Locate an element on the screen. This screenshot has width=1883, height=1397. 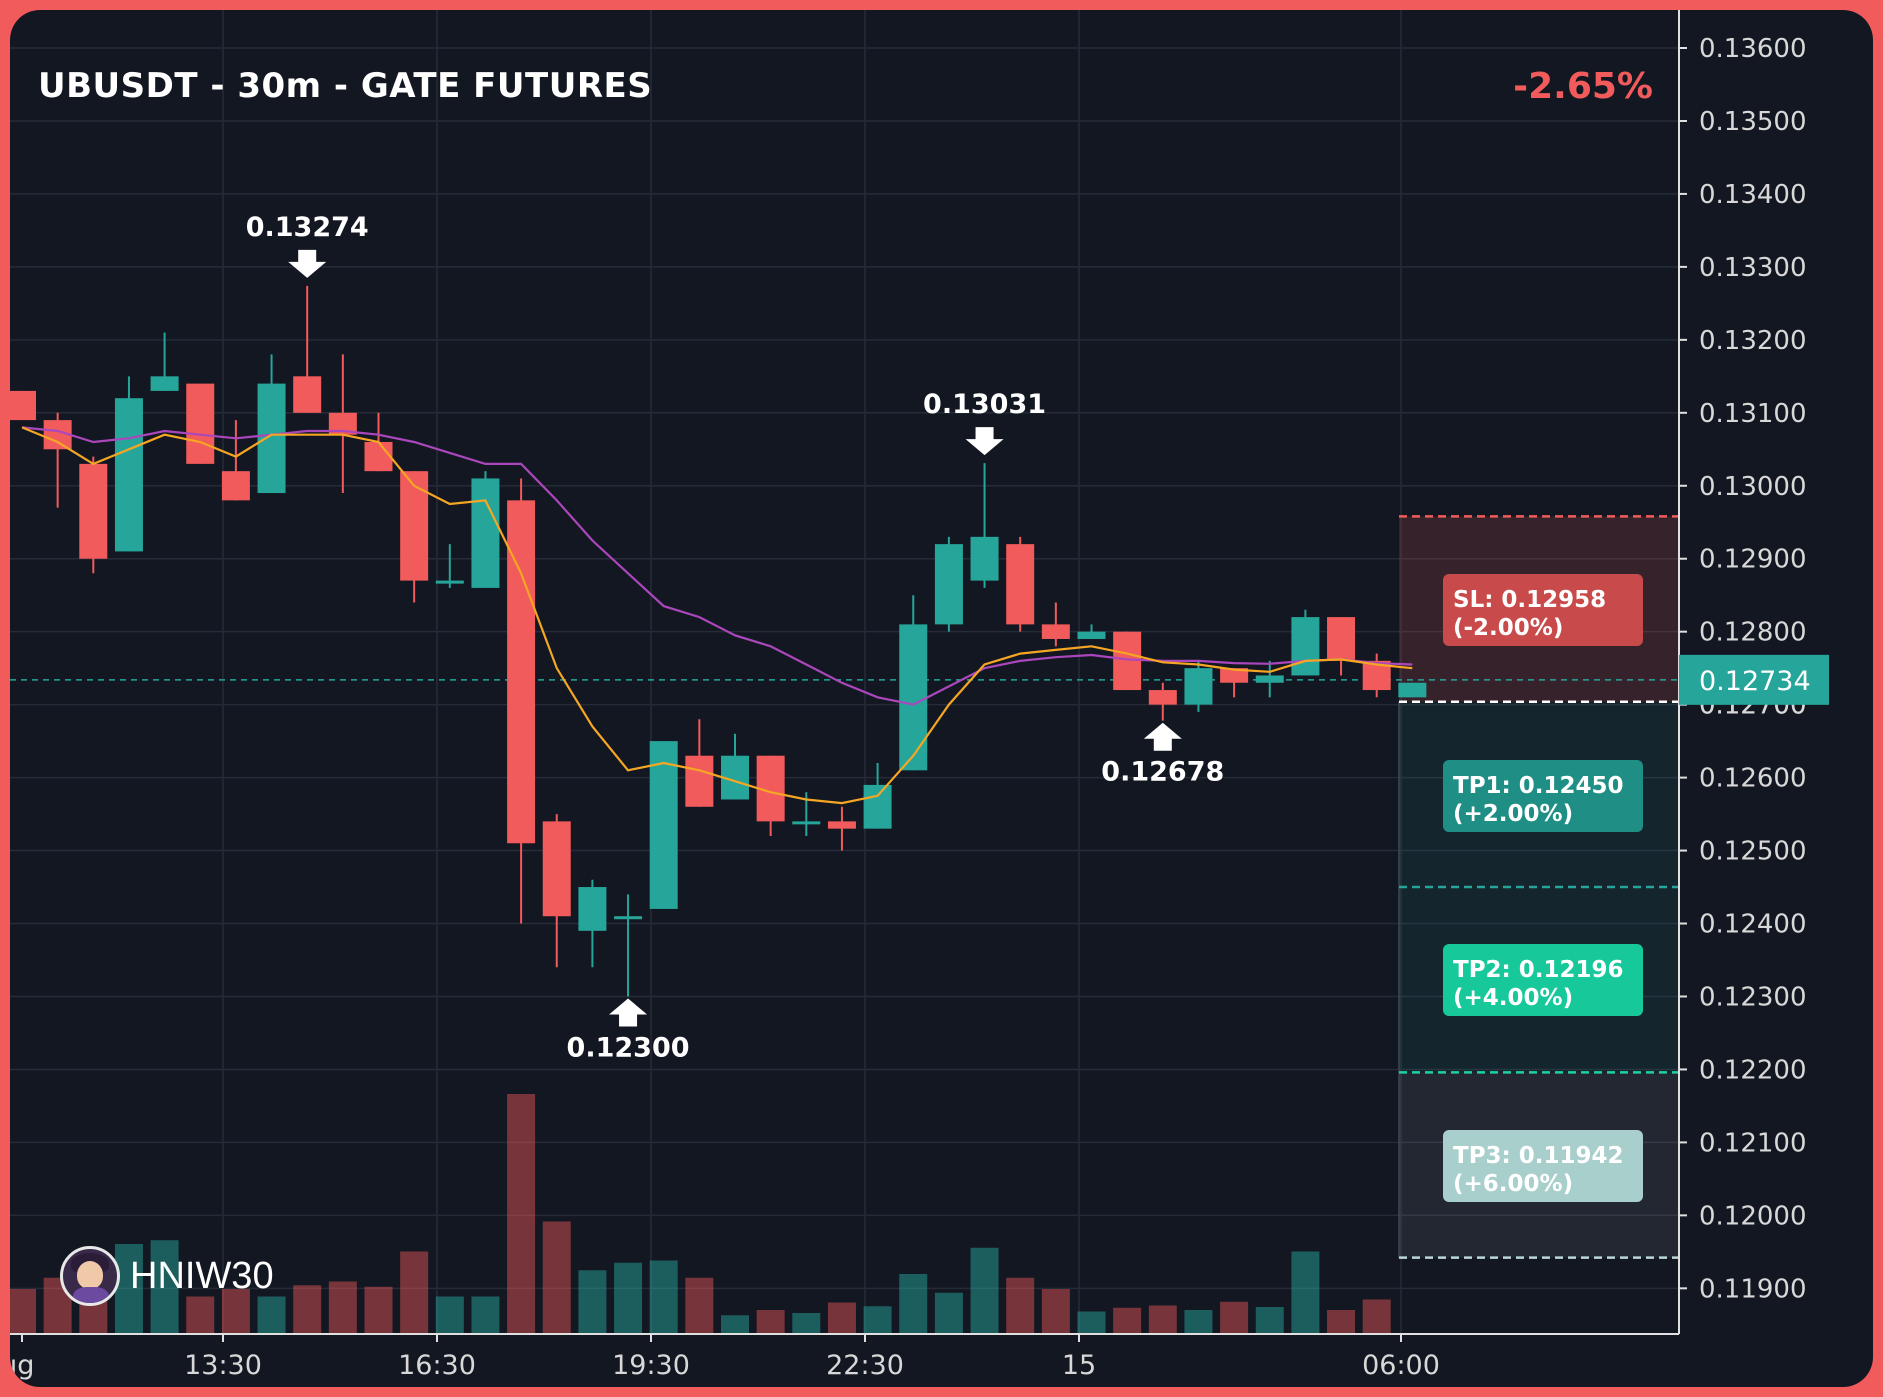
y-tick-label: 0.13500 is located at coordinates (1753, 122).